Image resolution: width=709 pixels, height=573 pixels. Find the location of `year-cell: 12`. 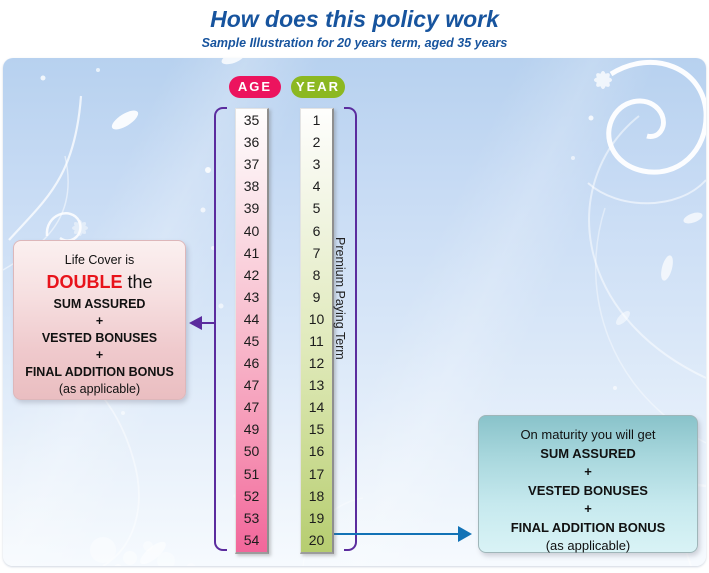

year-cell: 12 is located at coordinates (316, 363).